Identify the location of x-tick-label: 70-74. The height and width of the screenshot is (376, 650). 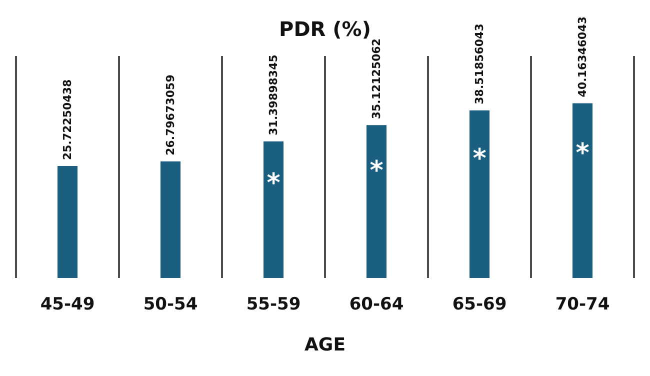
(582, 304).